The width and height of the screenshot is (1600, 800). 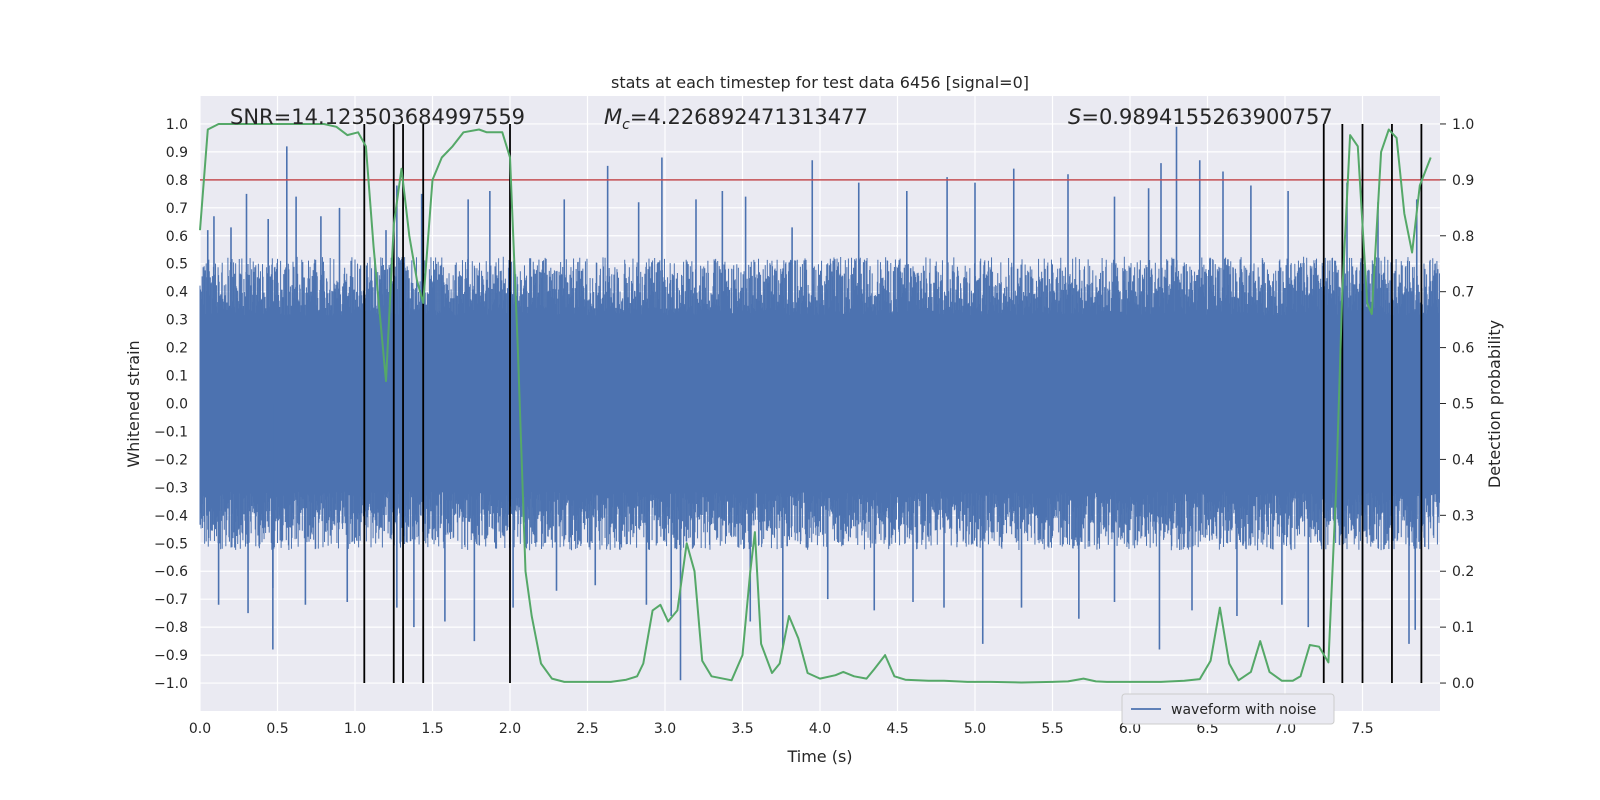 What do you see at coordinates (1463, 237) in the screenshot?
I see `y-right-tick-label: 0.8` at bounding box center [1463, 237].